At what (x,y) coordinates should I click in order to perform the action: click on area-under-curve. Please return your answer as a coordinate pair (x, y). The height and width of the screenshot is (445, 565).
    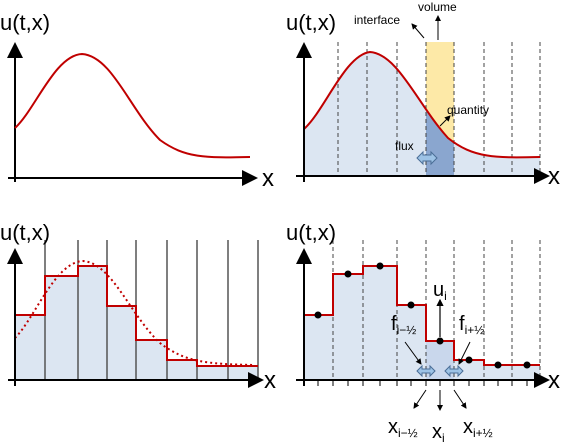
    Looking at the image, I should click on (422, 114).